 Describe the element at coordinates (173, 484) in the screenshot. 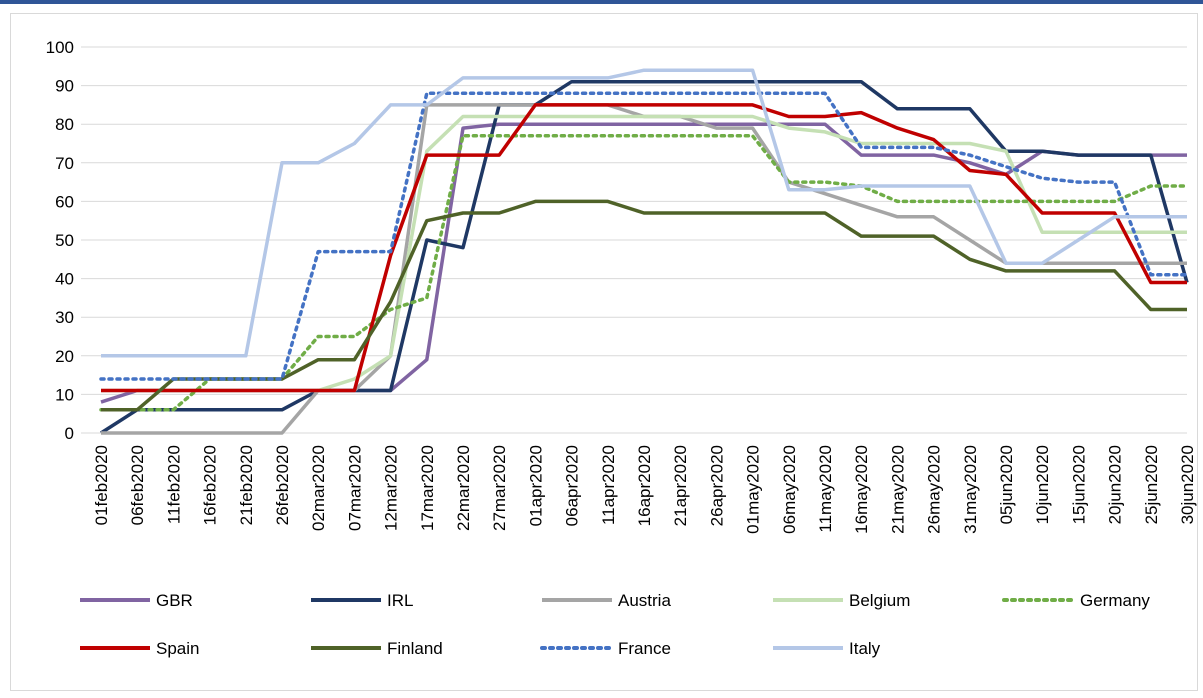

I see `x-tick-label: 11feb2020` at that location.